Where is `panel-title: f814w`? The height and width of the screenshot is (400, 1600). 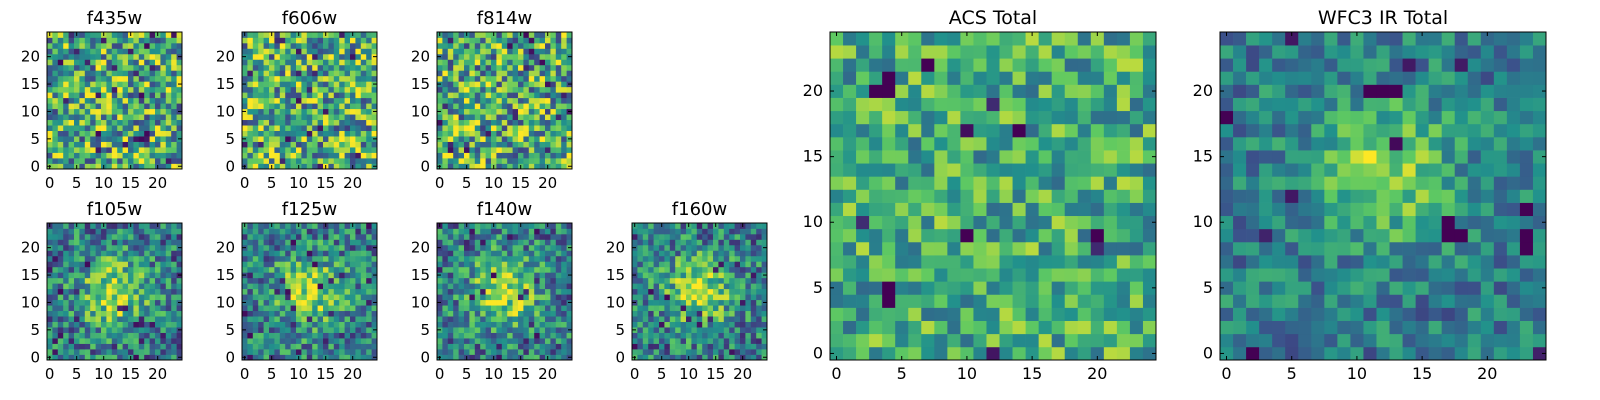 panel-title: f814w is located at coordinates (504, 18).